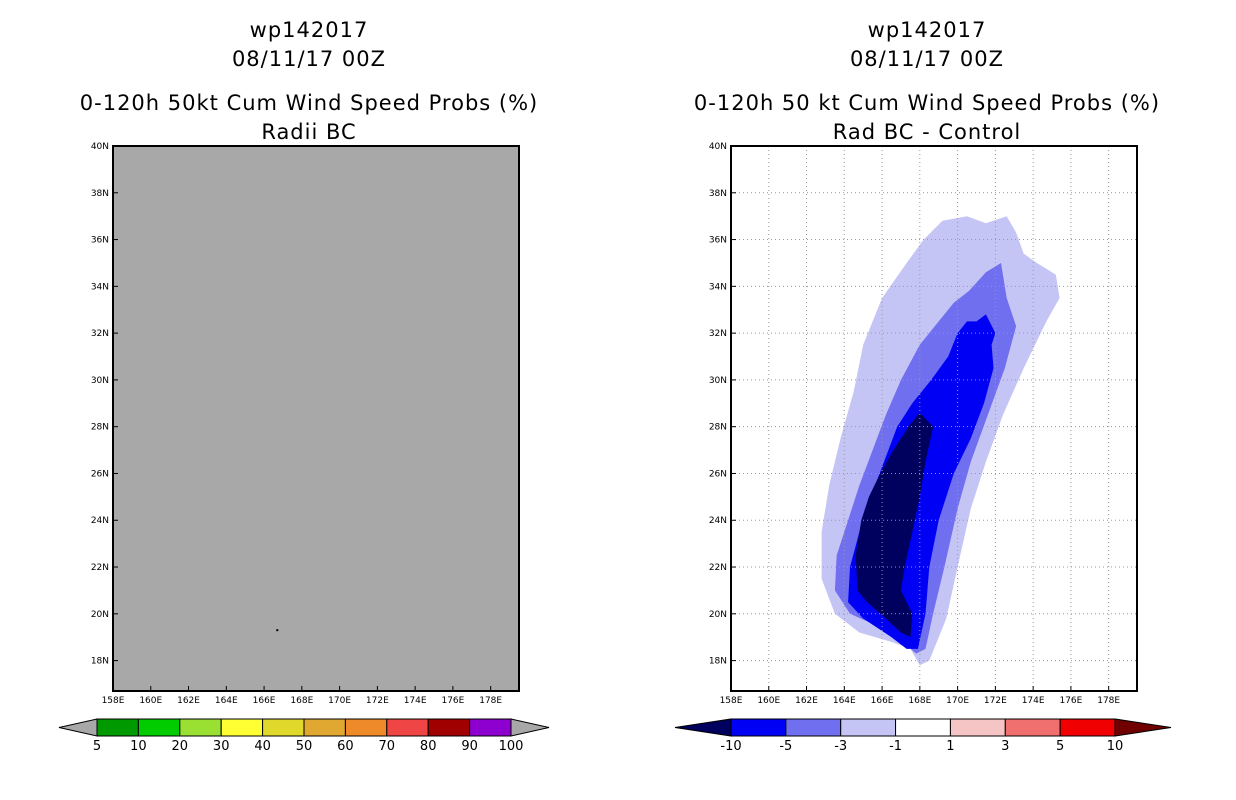 Image resolution: width=1236 pixels, height=800 pixels. What do you see at coordinates (221, 746) in the screenshot?
I see `colorbar-level-label: 30` at bounding box center [221, 746].